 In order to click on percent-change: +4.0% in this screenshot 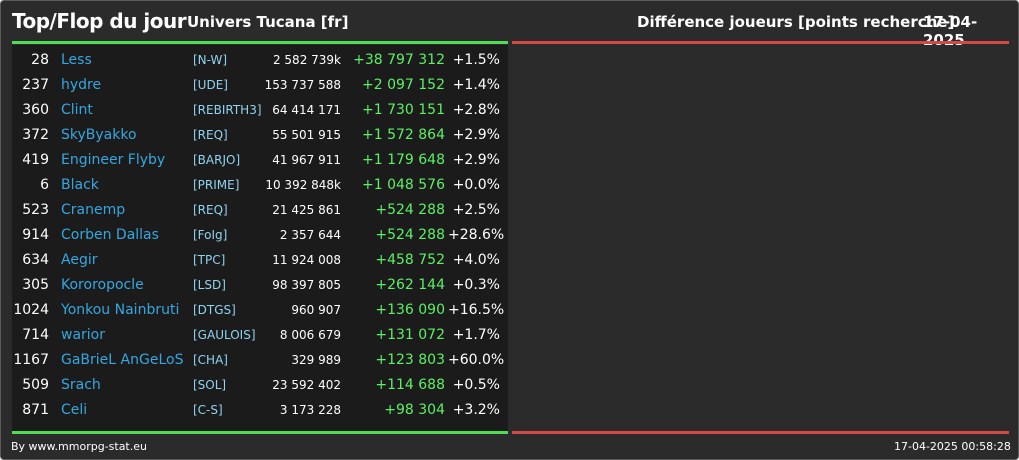, I will do `click(476, 260)`.